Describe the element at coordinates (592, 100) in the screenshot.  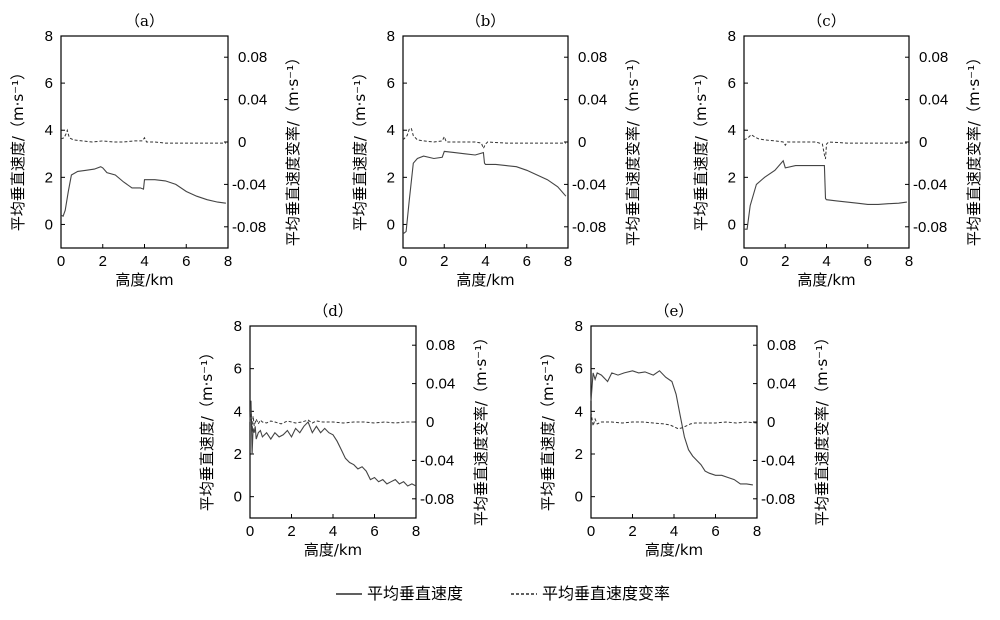
I see `y-right-tick-label-b-3: 0.04` at that location.